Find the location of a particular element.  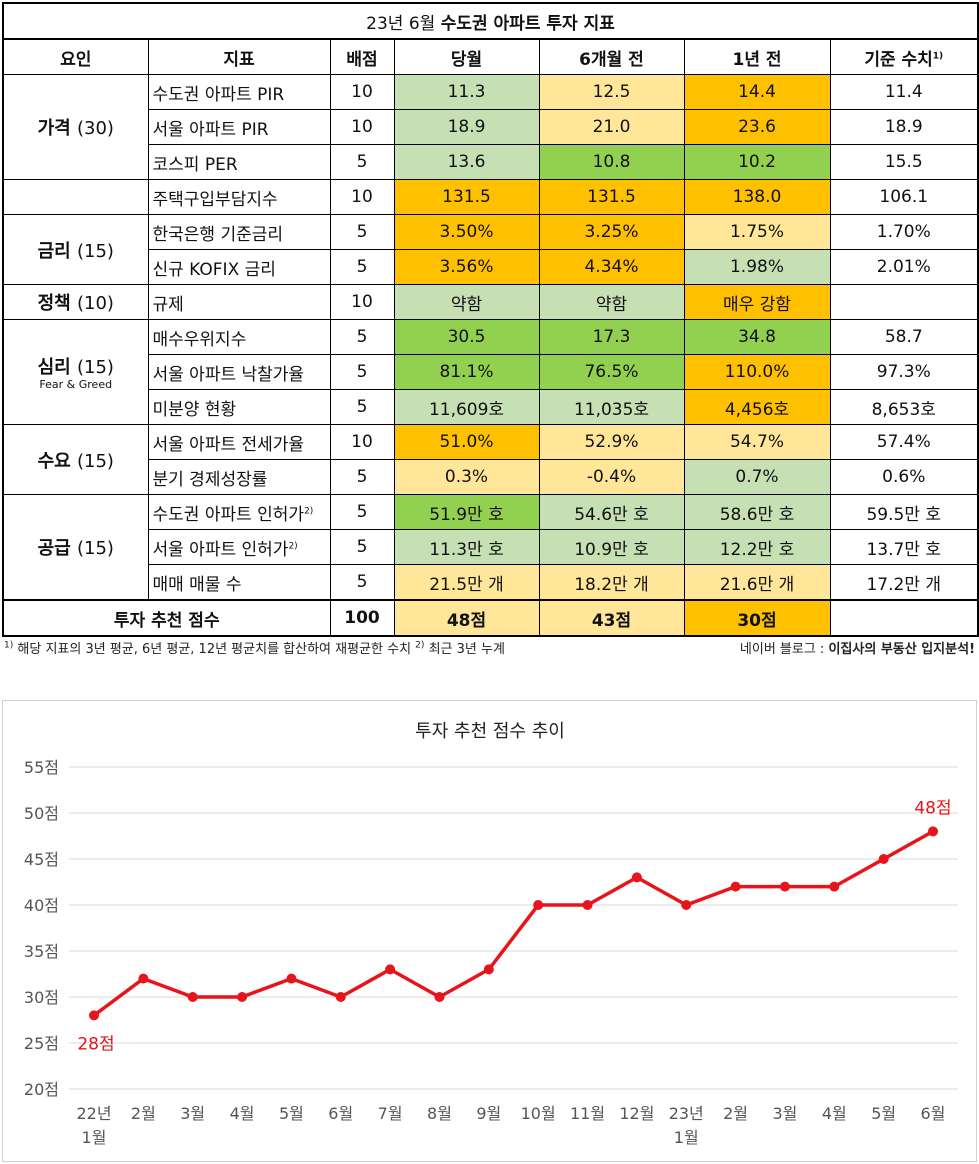

header-factor: 요인 is located at coordinates (75, 56).